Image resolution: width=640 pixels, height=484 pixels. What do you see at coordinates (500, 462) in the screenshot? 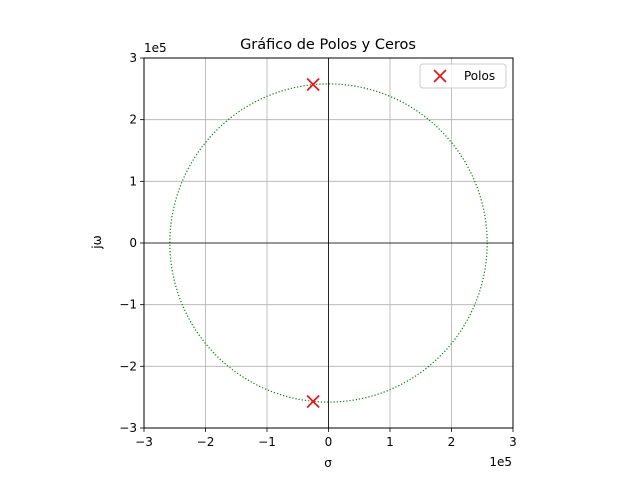
I see `x-offset-label: 1e5` at bounding box center [500, 462].